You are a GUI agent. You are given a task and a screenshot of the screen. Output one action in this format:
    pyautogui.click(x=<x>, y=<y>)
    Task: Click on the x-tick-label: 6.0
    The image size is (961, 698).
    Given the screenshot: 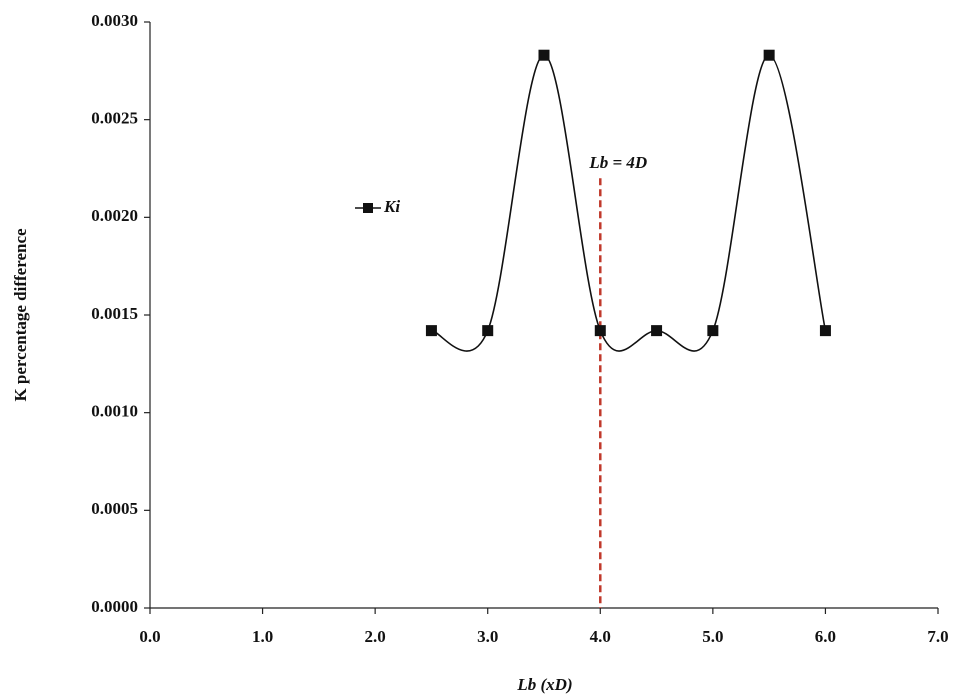 What is the action you would take?
    pyautogui.click(x=825, y=636)
    